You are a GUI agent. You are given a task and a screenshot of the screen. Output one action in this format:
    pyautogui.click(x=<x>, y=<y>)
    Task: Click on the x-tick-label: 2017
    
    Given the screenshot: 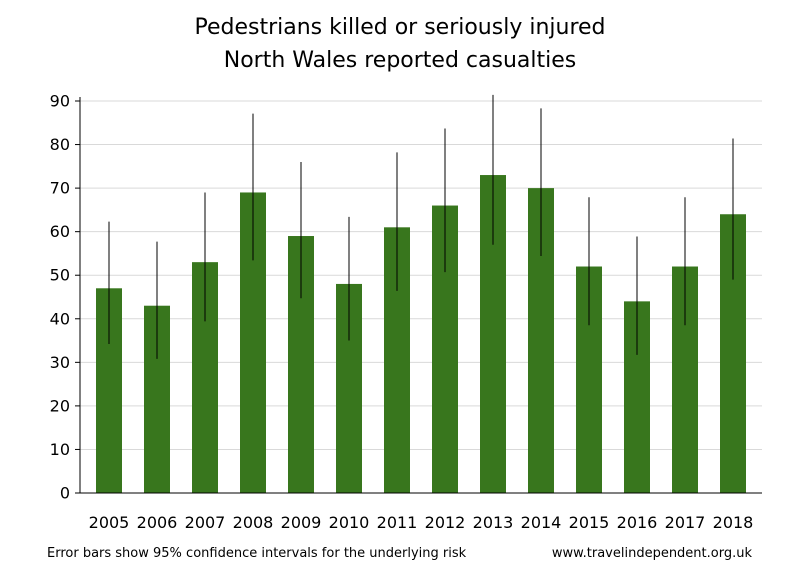 What is the action you would take?
    pyautogui.click(x=685, y=522)
    